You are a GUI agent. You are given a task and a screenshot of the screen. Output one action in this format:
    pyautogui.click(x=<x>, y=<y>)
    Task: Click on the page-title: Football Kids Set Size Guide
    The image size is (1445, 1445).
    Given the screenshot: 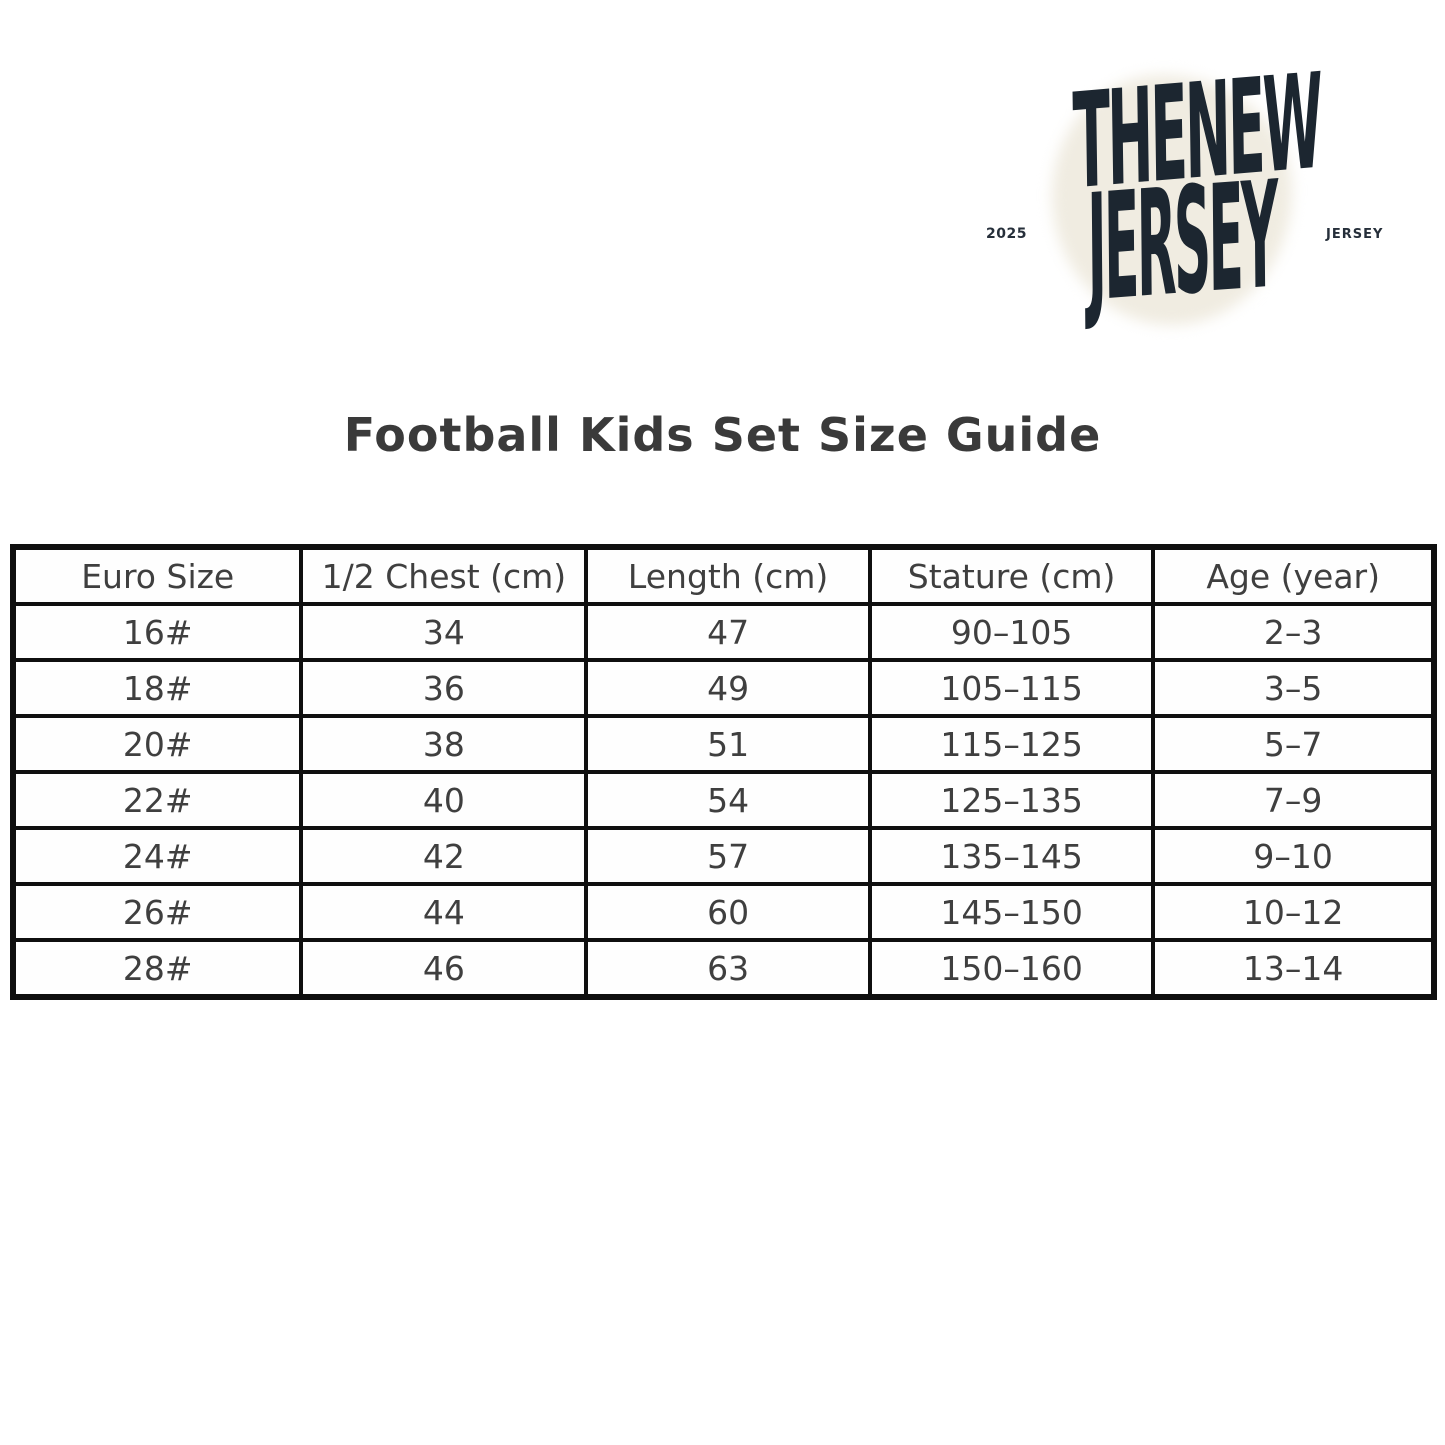 What is the action you would take?
    pyautogui.click(x=722, y=435)
    